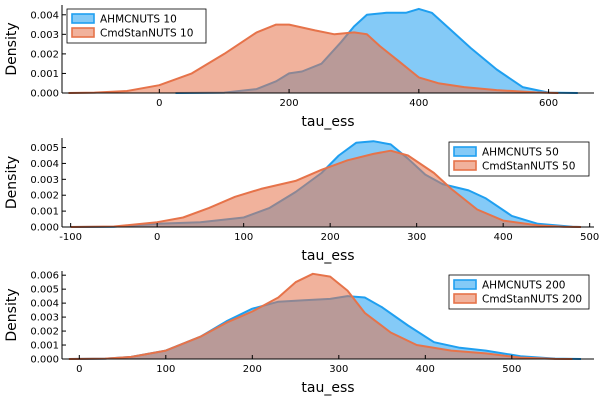  I want to click on legend-label-series-1: AHMCNUTS 50, so click(520, 153).